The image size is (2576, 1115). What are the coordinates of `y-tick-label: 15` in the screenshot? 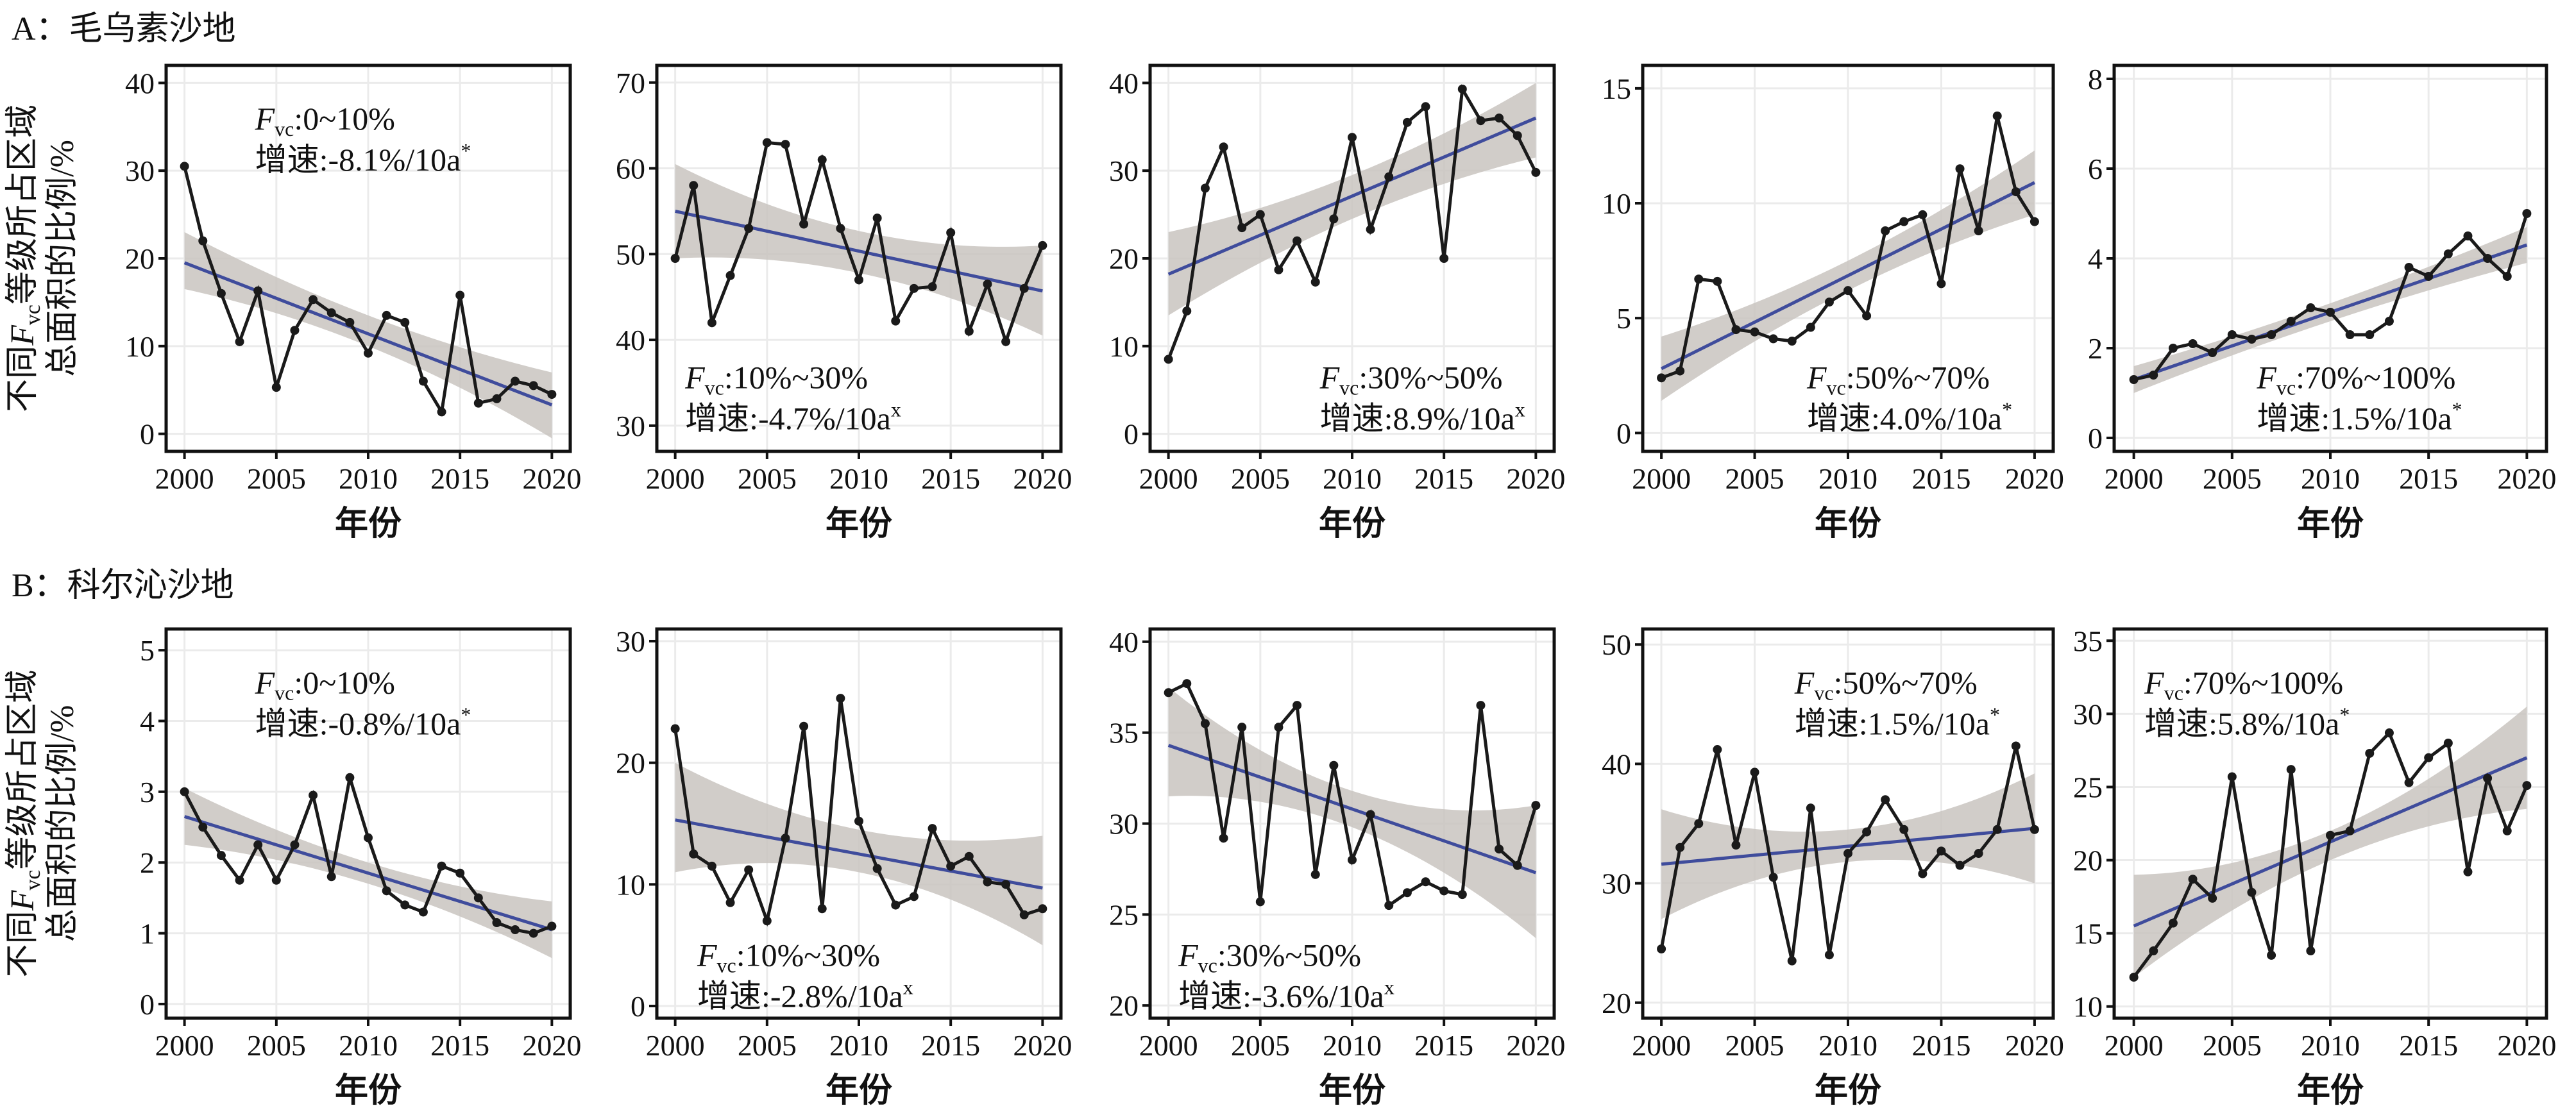 It's located at (1616, 89).